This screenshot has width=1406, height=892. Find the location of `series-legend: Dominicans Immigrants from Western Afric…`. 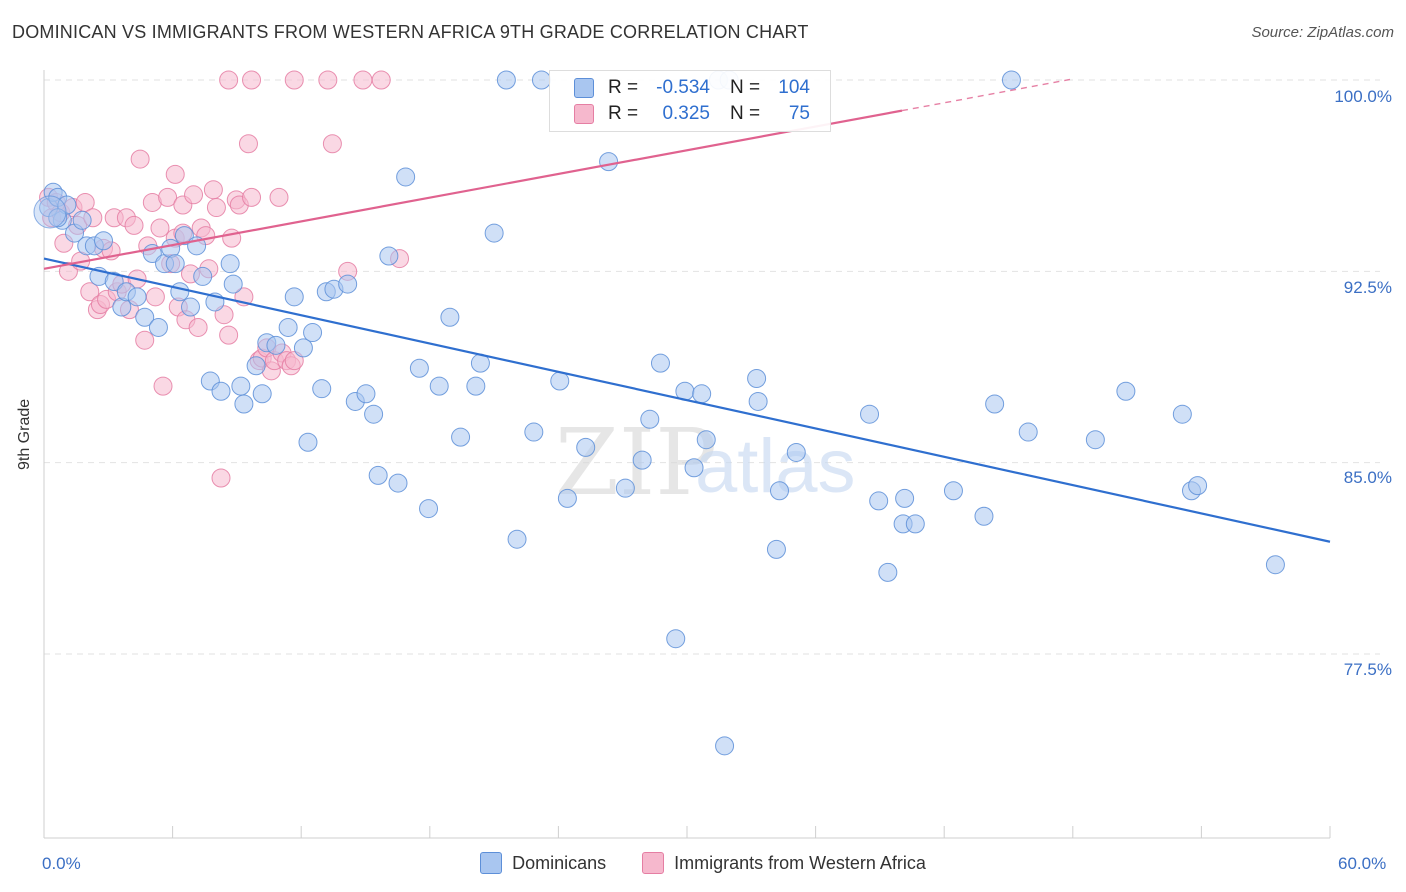

series-legend: Dominicans Immigrants from Western Afric… is located at coordinates (703, 863).